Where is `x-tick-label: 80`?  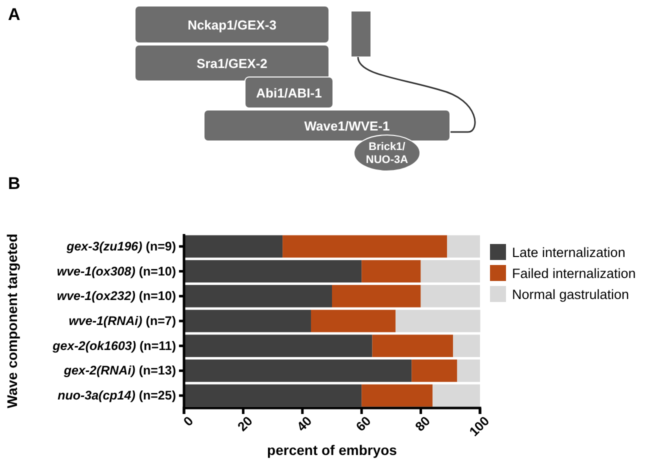
x-tick-label: 80 is located at coordinates (422, 423).